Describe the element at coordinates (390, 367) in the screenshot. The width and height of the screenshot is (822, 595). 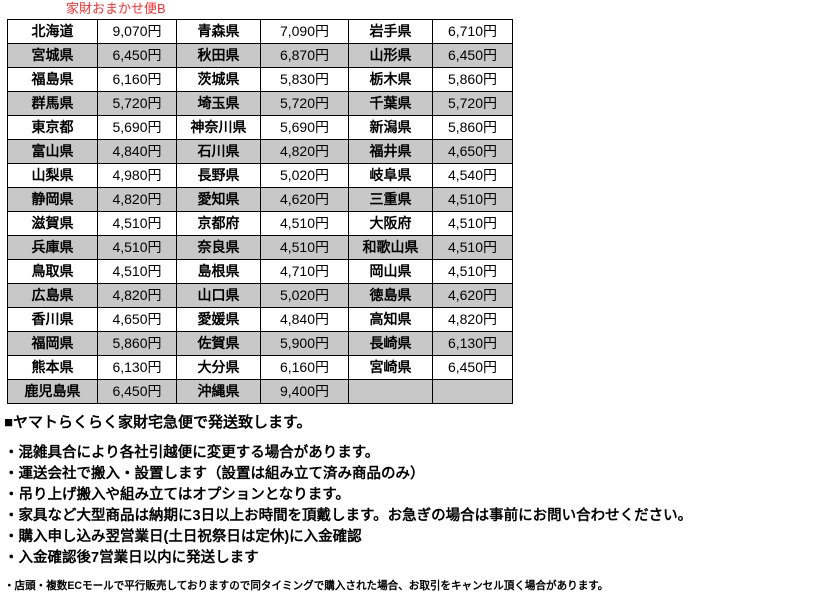
I see `prefecture-cell: 宮崎県` at that location.